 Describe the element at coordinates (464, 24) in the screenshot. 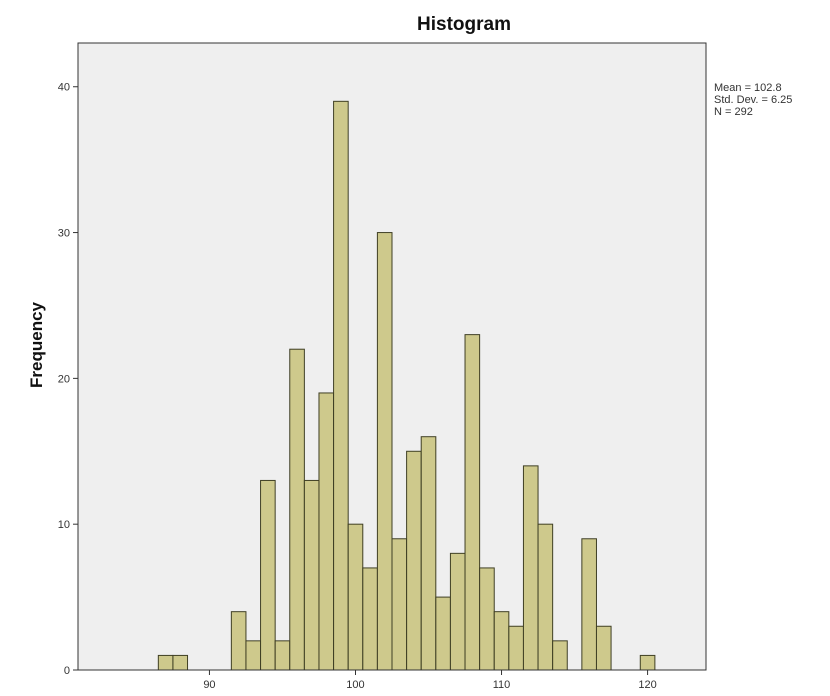

I see `chart-title: Histogram` at that location.